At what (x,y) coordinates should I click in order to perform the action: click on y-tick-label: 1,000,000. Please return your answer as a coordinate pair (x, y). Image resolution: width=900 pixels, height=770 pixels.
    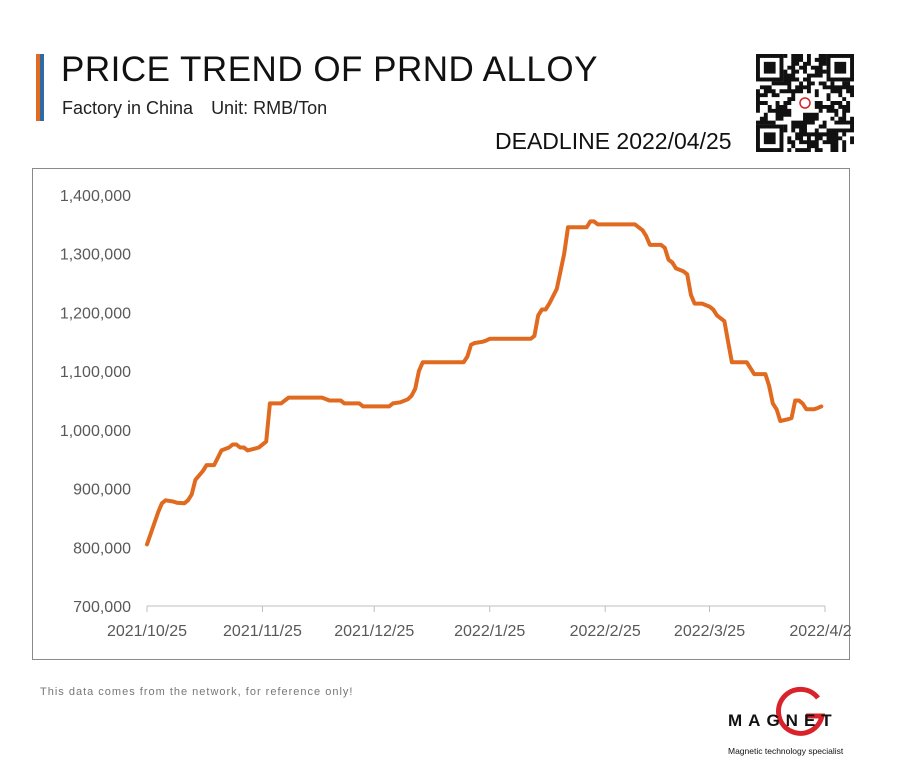
    Looking at the image, I should click on (95, 431).